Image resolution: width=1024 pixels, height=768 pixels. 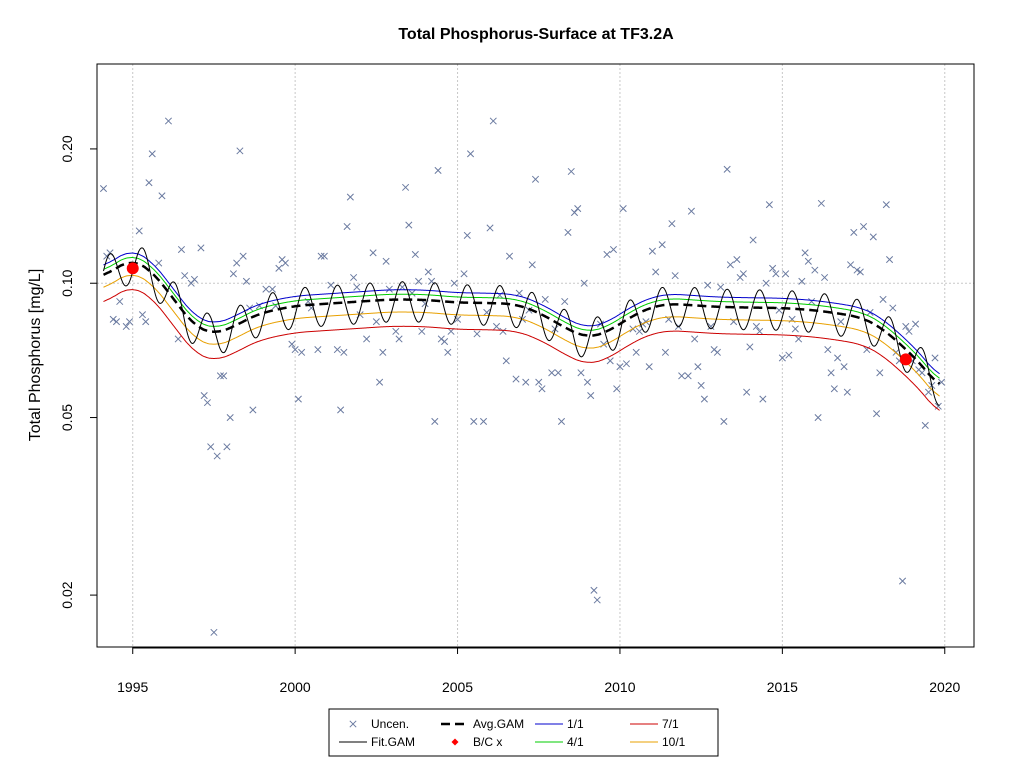 I want to click on legend-item-m10: 10/1, so click(x=658, y=742).